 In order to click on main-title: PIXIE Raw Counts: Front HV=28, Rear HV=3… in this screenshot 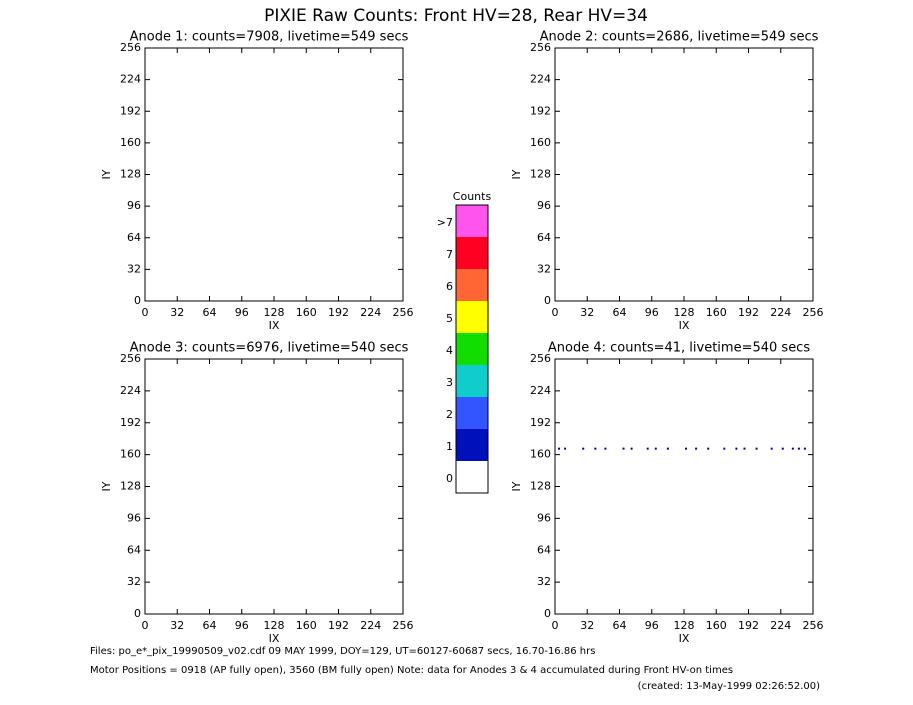, I will do `click(456, 16)`.